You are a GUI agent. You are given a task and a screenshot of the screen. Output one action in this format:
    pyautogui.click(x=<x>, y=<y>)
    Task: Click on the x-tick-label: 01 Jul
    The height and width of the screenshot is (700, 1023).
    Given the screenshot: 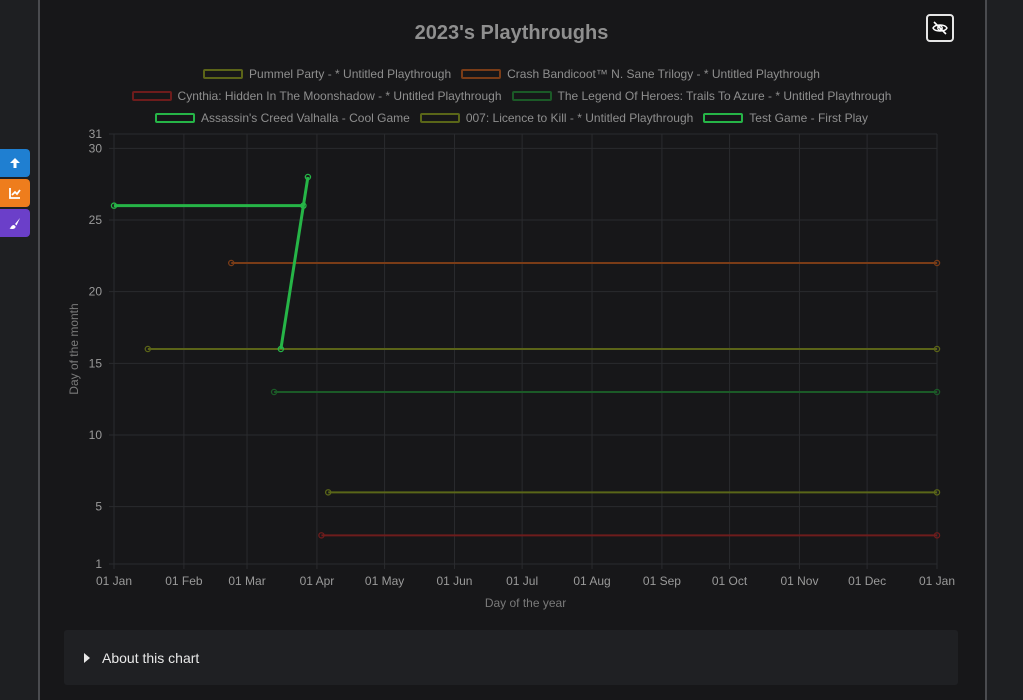 What is the action you would take?
    pyautogui.click(x=522, y=581)
    